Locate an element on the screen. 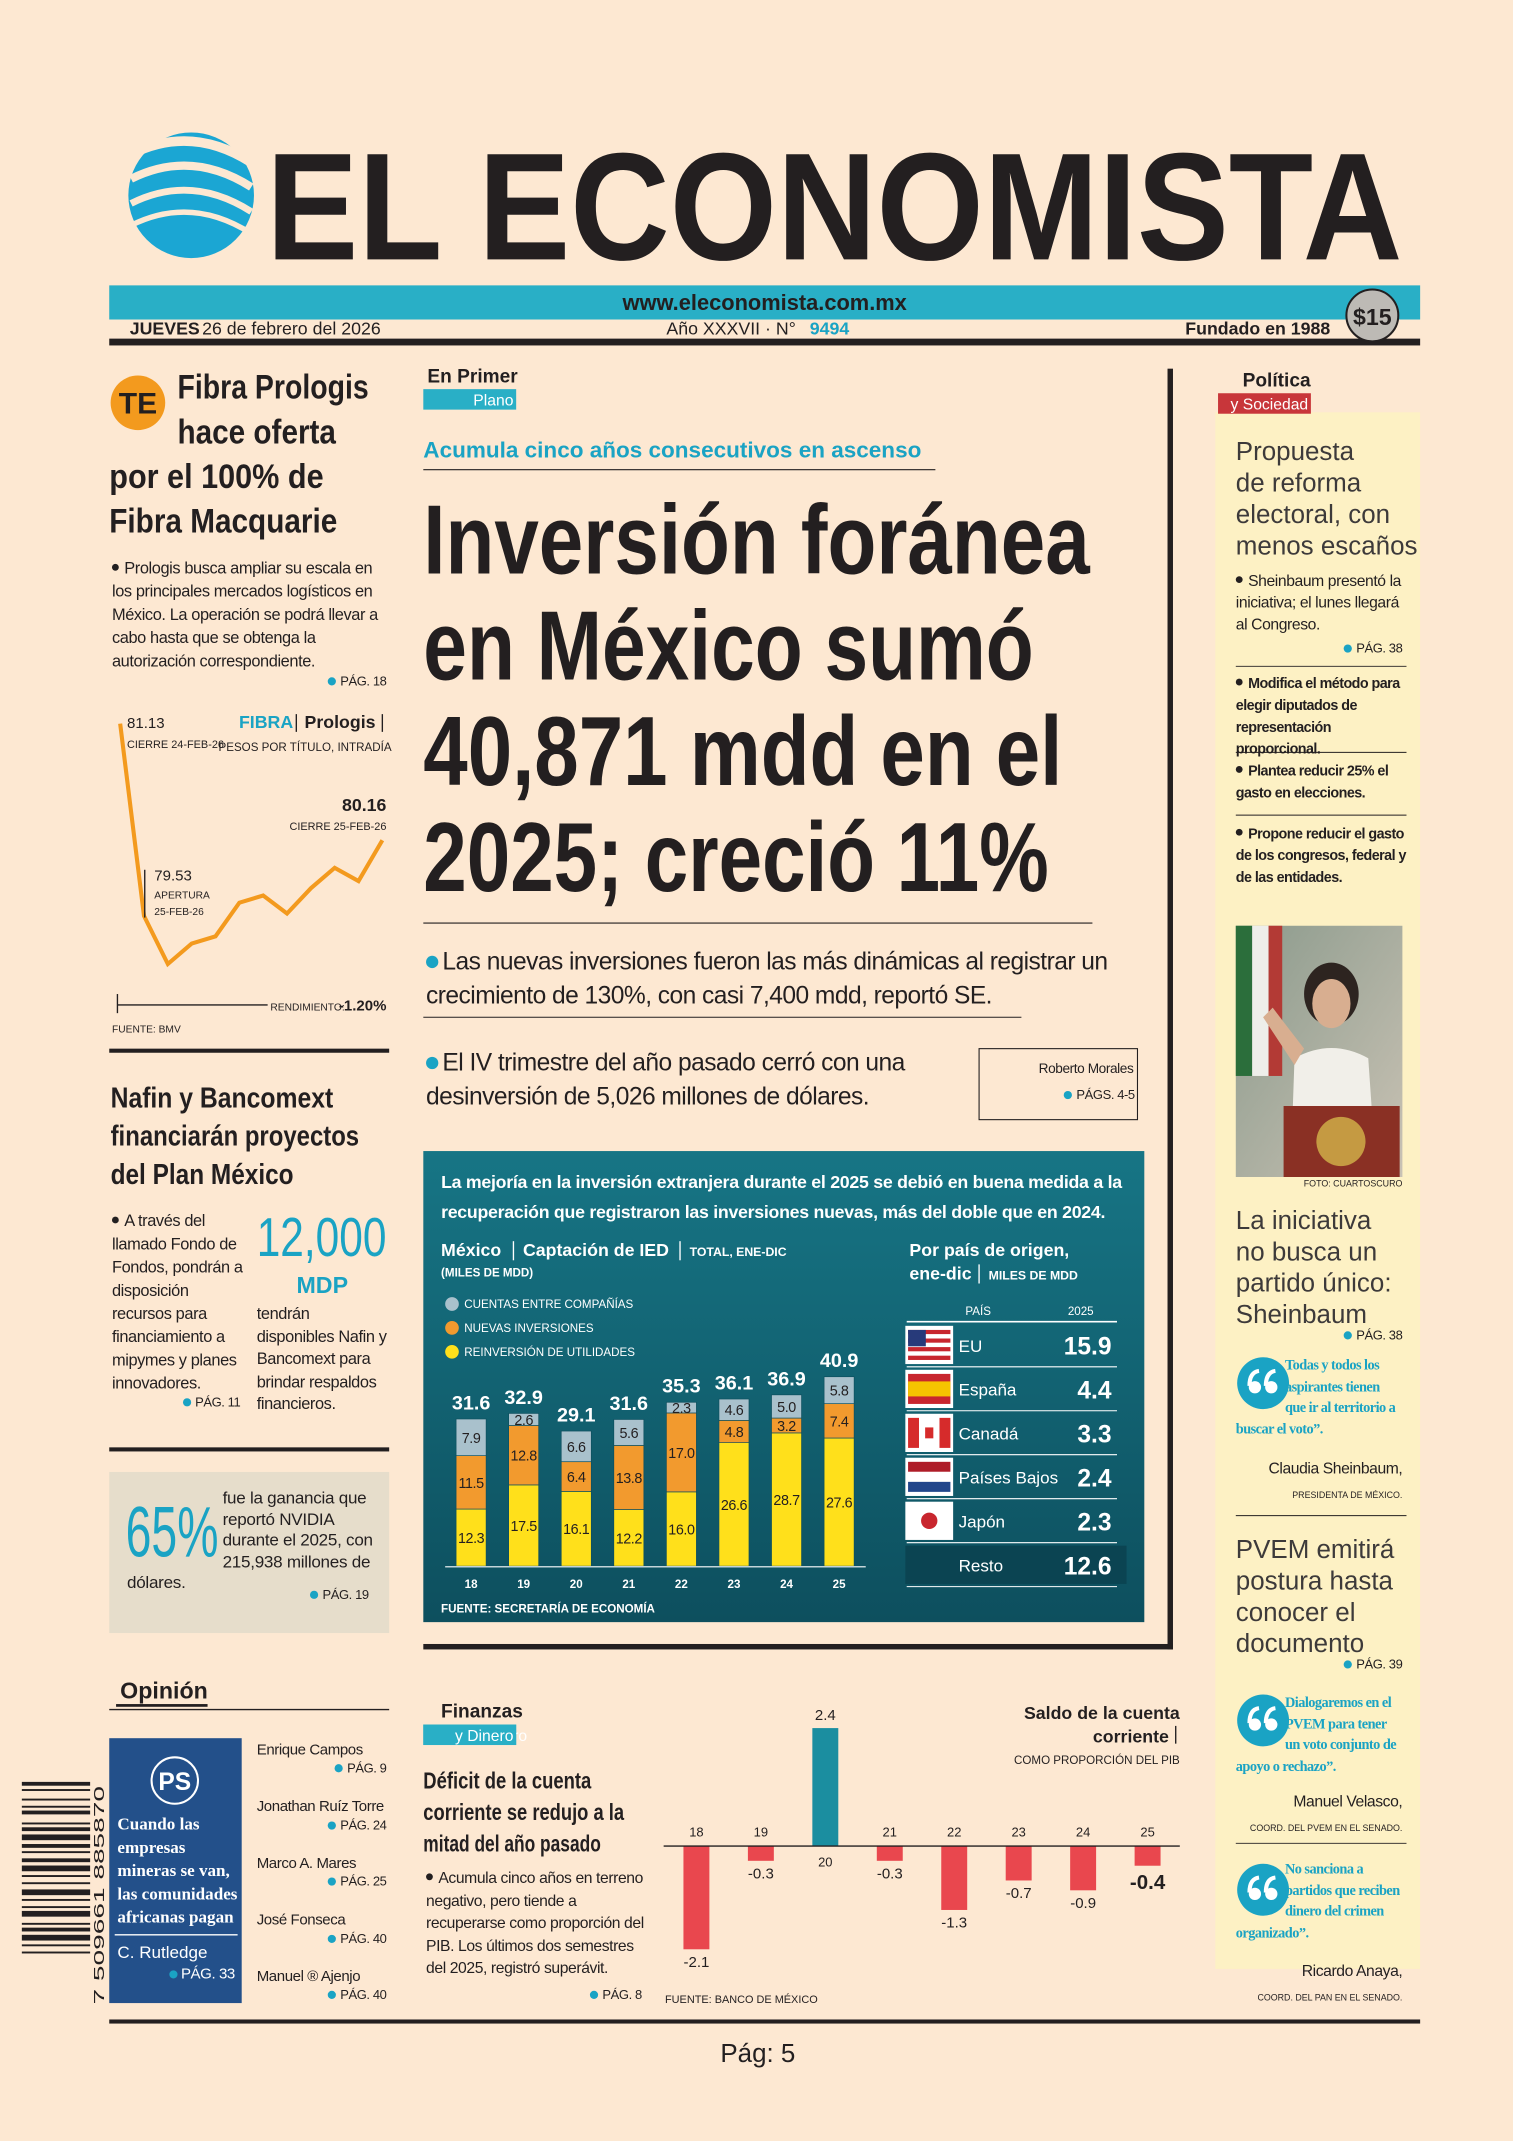 This screenshot has height=2141, width=1513. price-line is located at coordinates (251, 845).